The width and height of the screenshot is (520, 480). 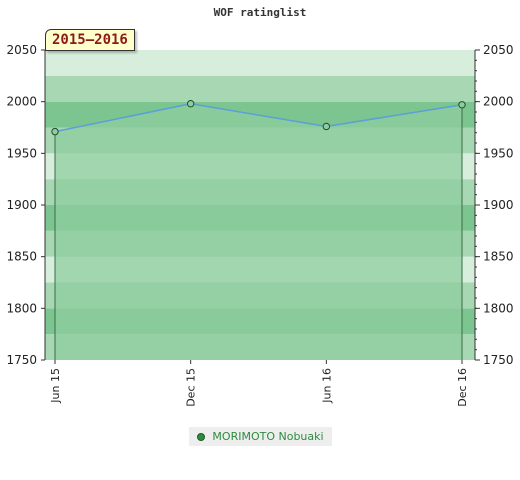 I want to click on right-tick-label: 1950, so click(x=498, y=153).